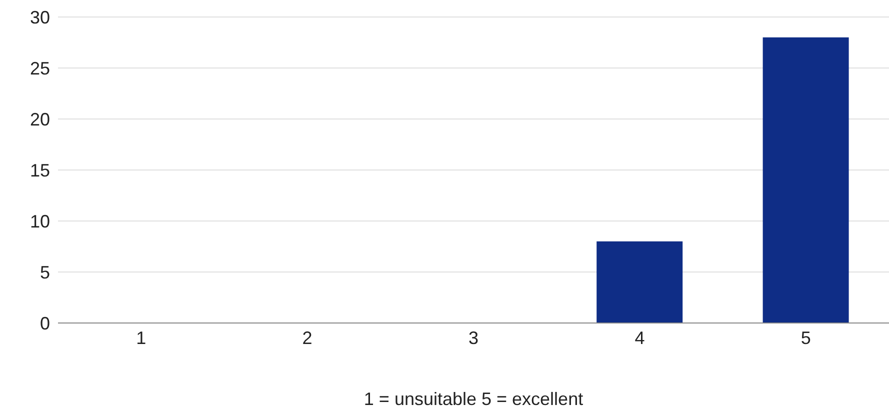  What do you see at coordinates (40, 170) in the screenshot?
I see `y-tick-label: 15` at bounding box center [40, 170].